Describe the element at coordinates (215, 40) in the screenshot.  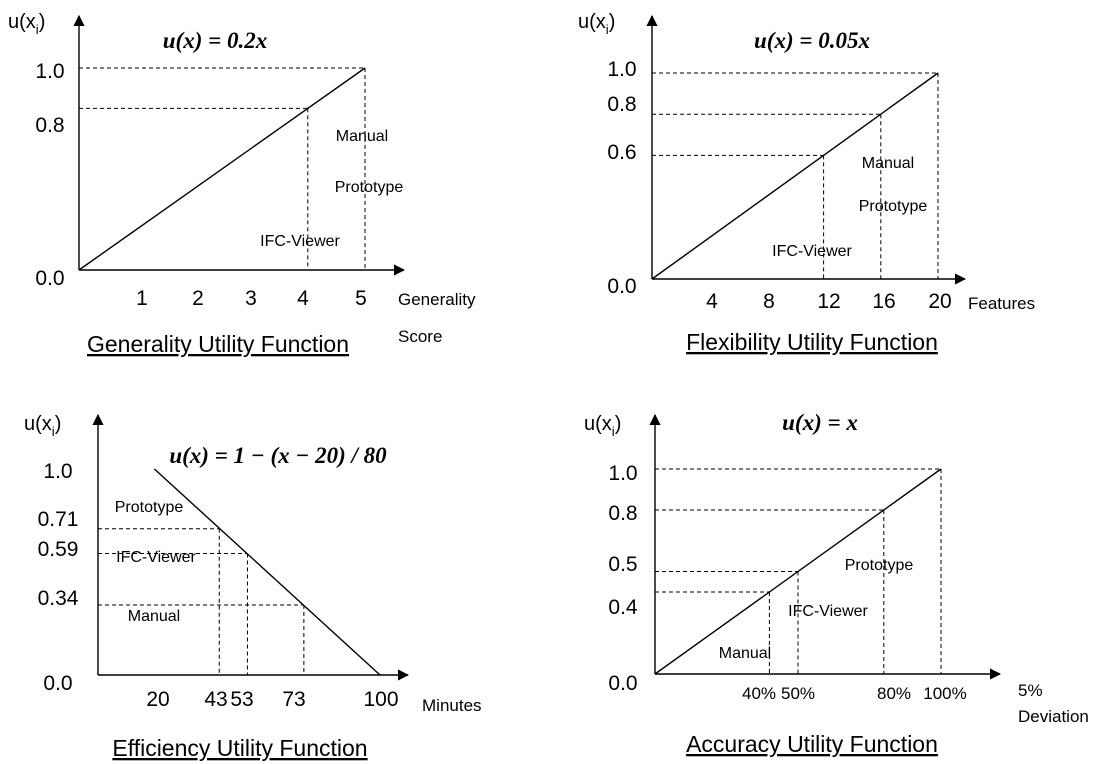
I see `equation-label: u(x) = 0.2x` at that location.